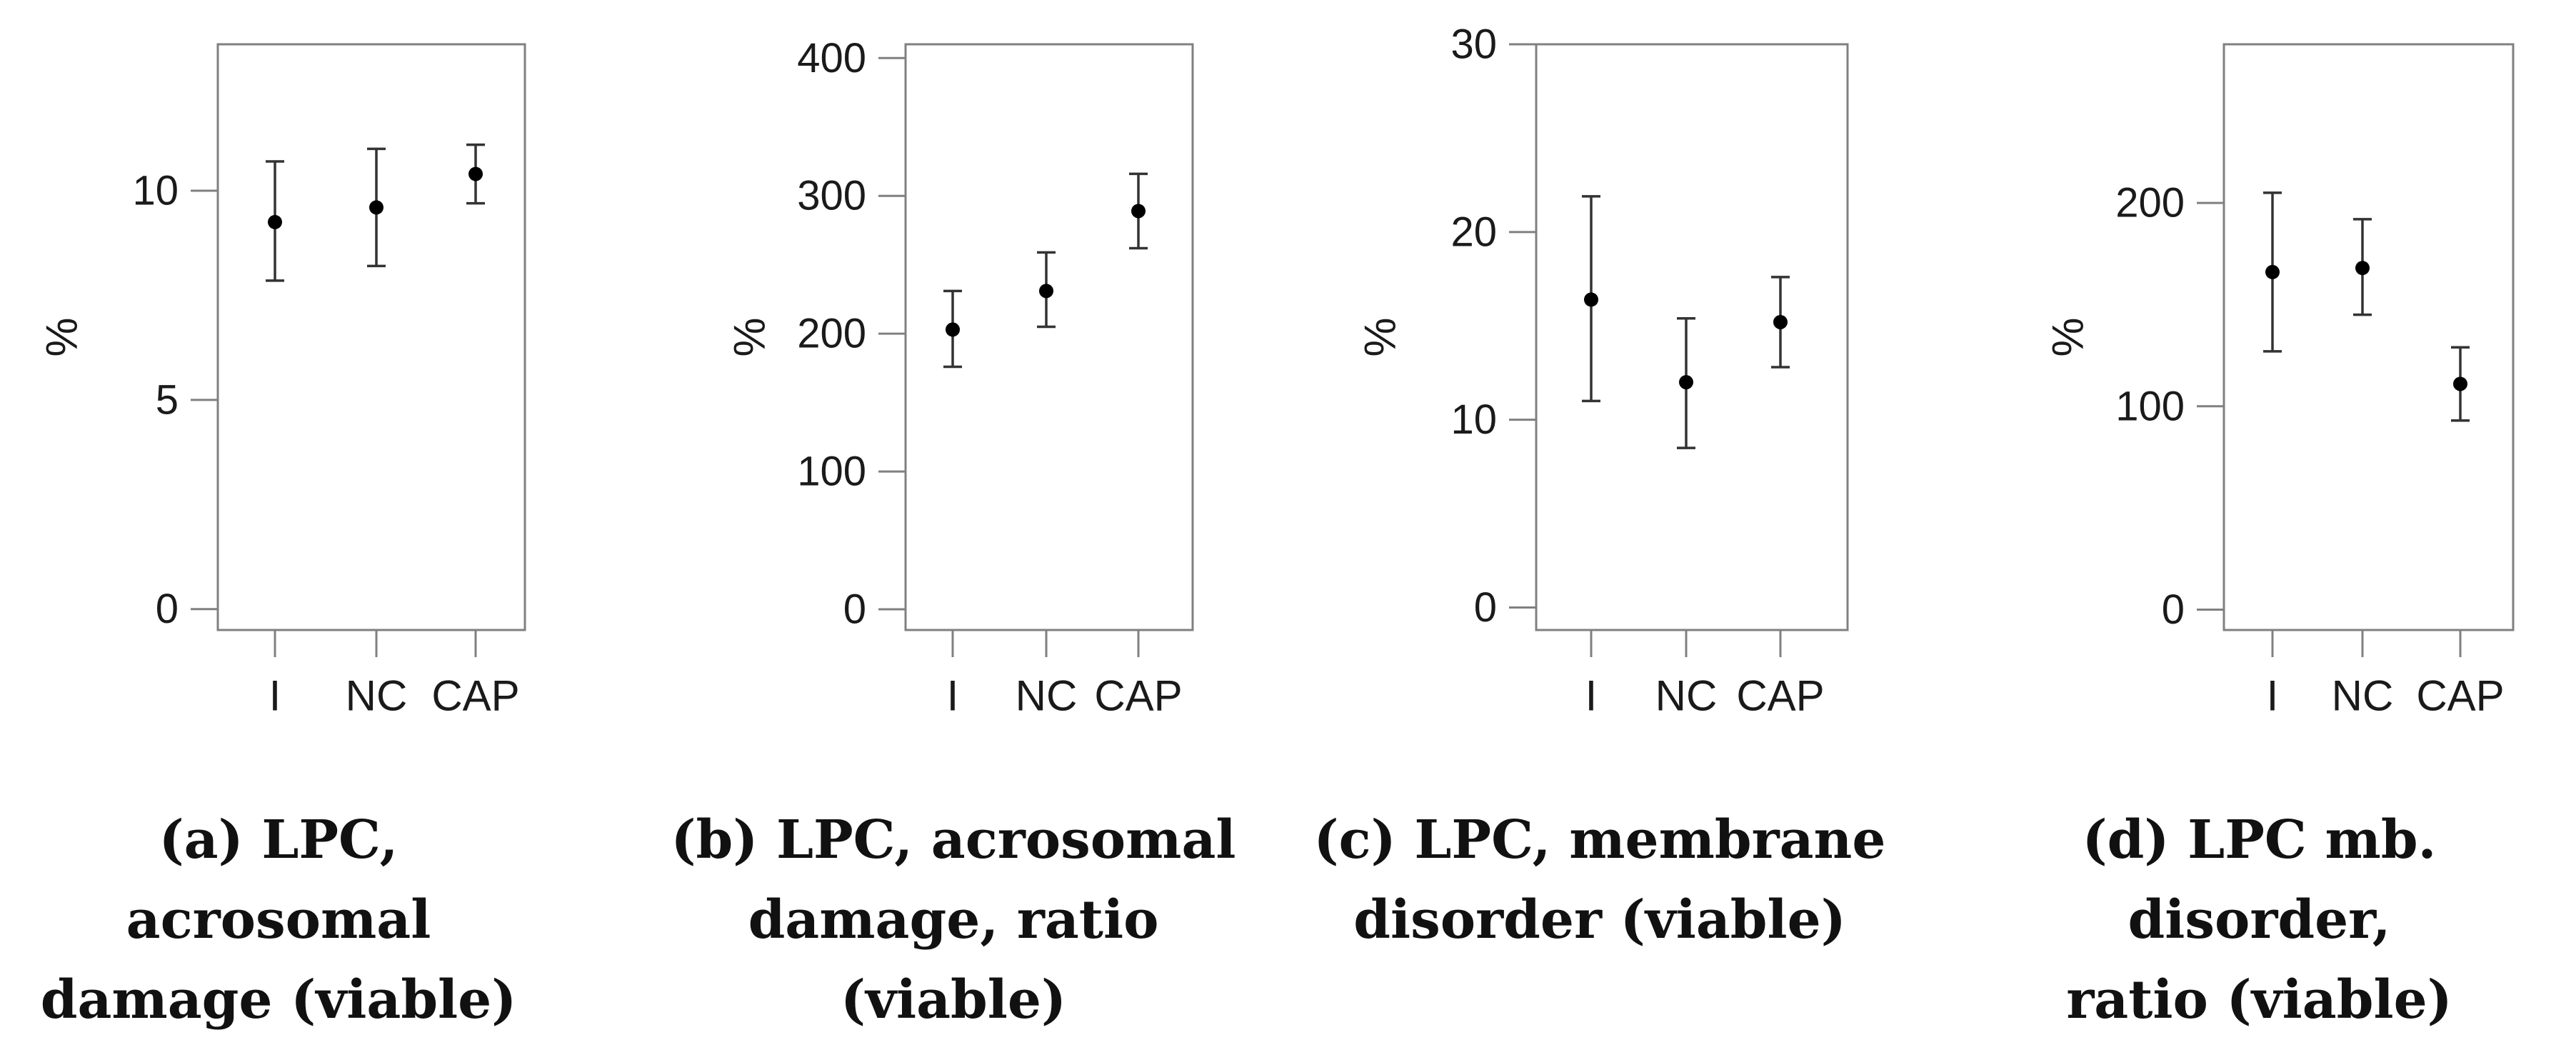 Image resolution: width=2576 pixels, height=1040 pixels. Describe the element at coordinates (854, 609) in the screenshot. I see `y-tick-label-b-0: 0` at that location.